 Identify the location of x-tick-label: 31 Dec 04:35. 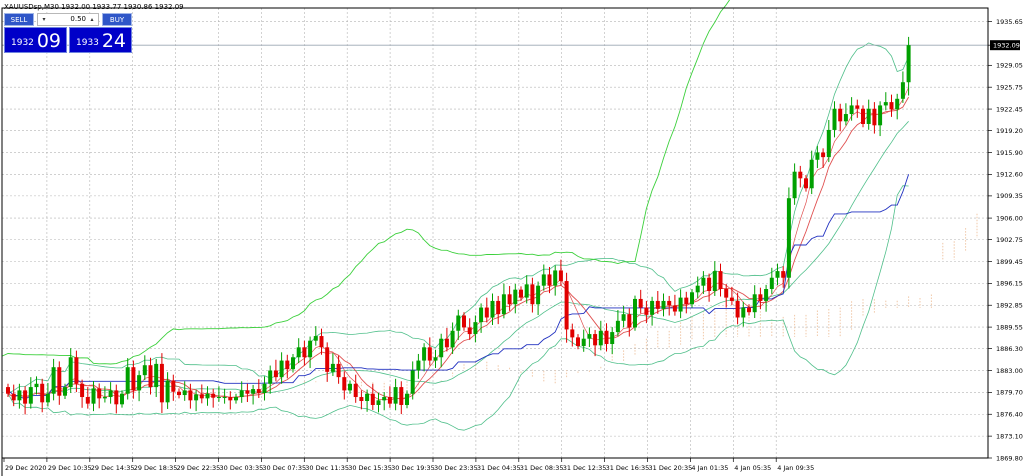
(499, 468).